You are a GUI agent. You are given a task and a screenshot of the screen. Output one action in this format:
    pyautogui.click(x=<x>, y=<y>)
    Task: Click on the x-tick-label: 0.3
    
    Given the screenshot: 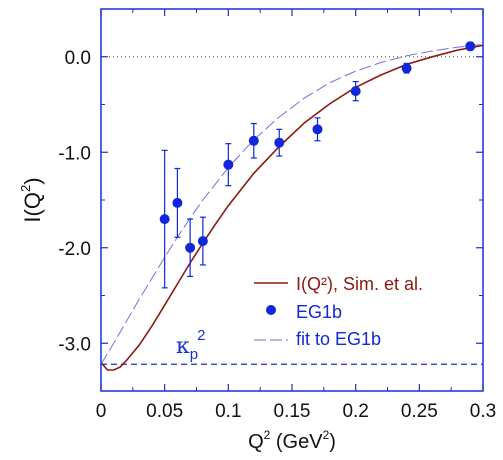 What is the action you would take?
    pyautogui.click(x=483, y=411)
    